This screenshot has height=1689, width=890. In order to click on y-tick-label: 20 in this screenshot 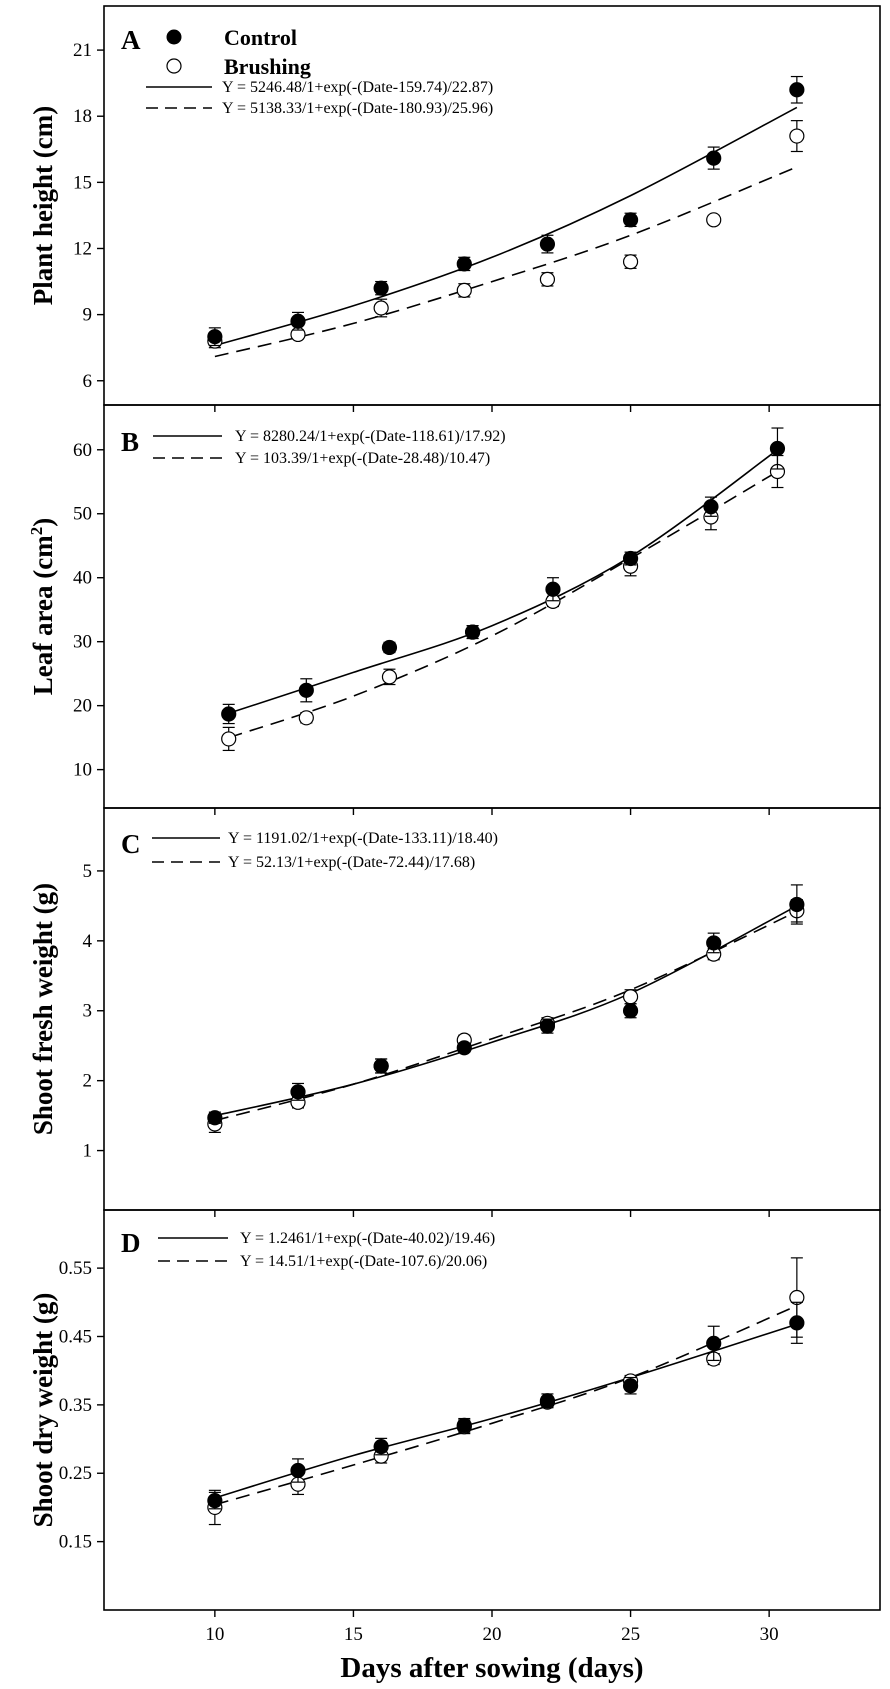, I will do `click(82, 706)`.